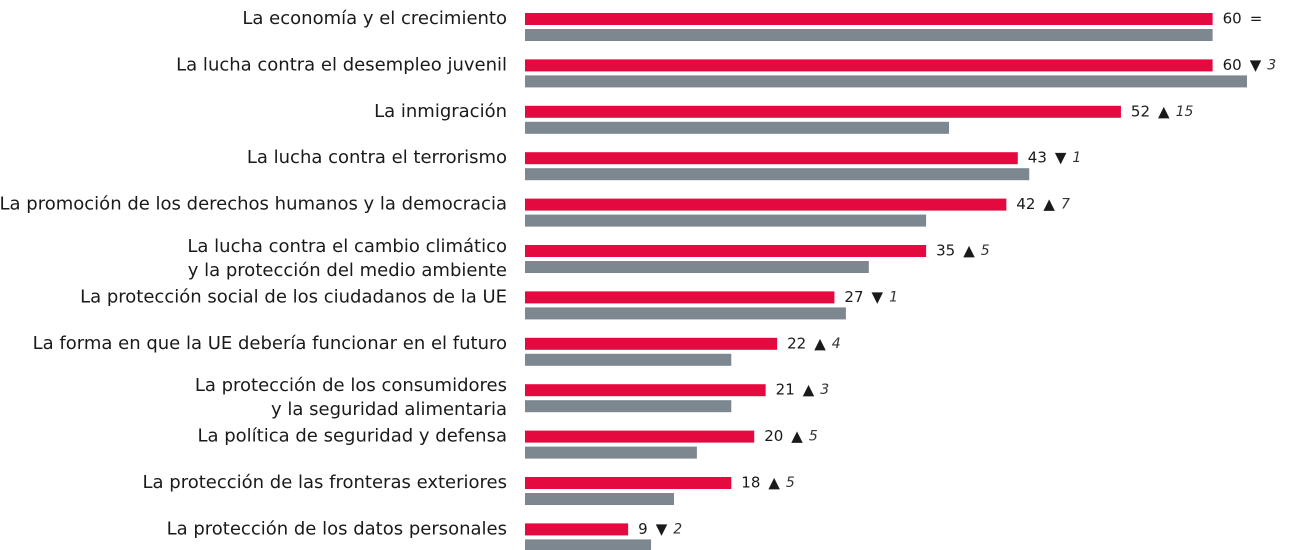 This screenshot has height=550, width=1296. I want to click on category-label: La lucha contra el terrorismo, so click(377, 157).